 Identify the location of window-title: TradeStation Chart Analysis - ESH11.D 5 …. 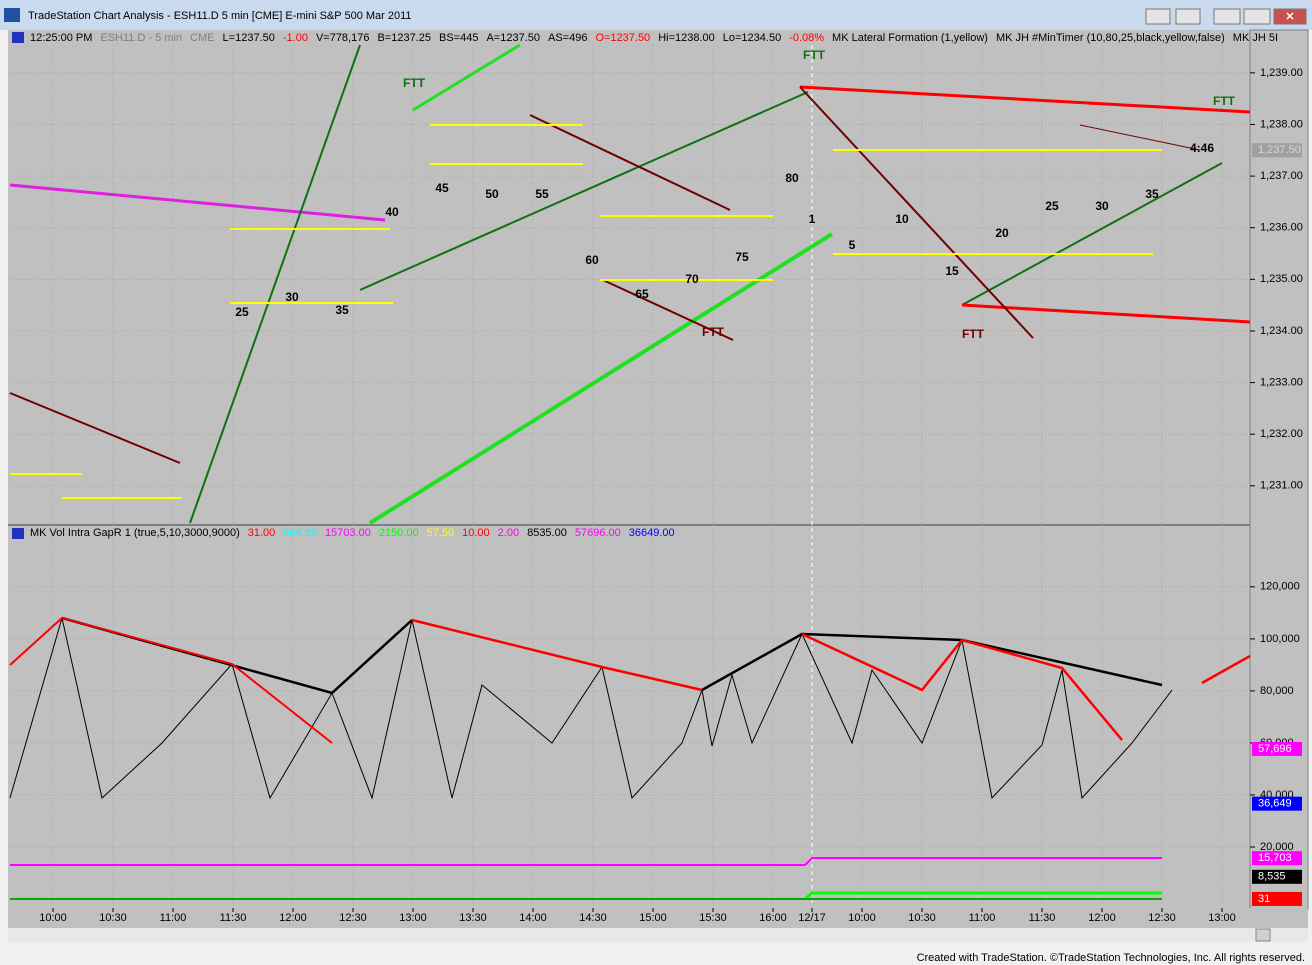
(220, 16).